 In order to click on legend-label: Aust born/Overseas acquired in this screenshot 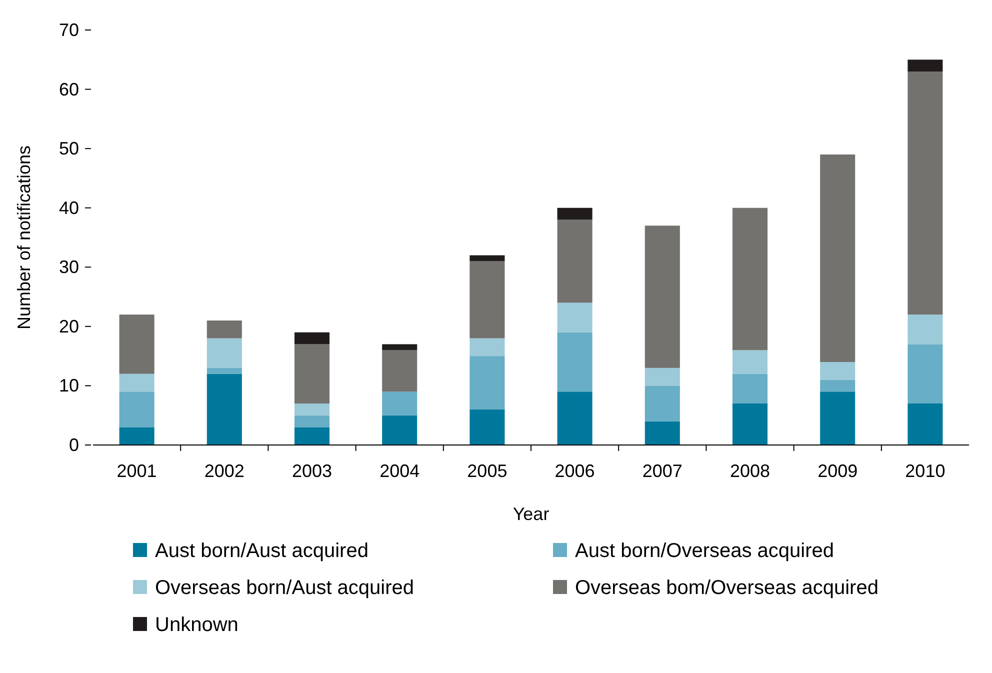, I will do `click(704, 551)`.